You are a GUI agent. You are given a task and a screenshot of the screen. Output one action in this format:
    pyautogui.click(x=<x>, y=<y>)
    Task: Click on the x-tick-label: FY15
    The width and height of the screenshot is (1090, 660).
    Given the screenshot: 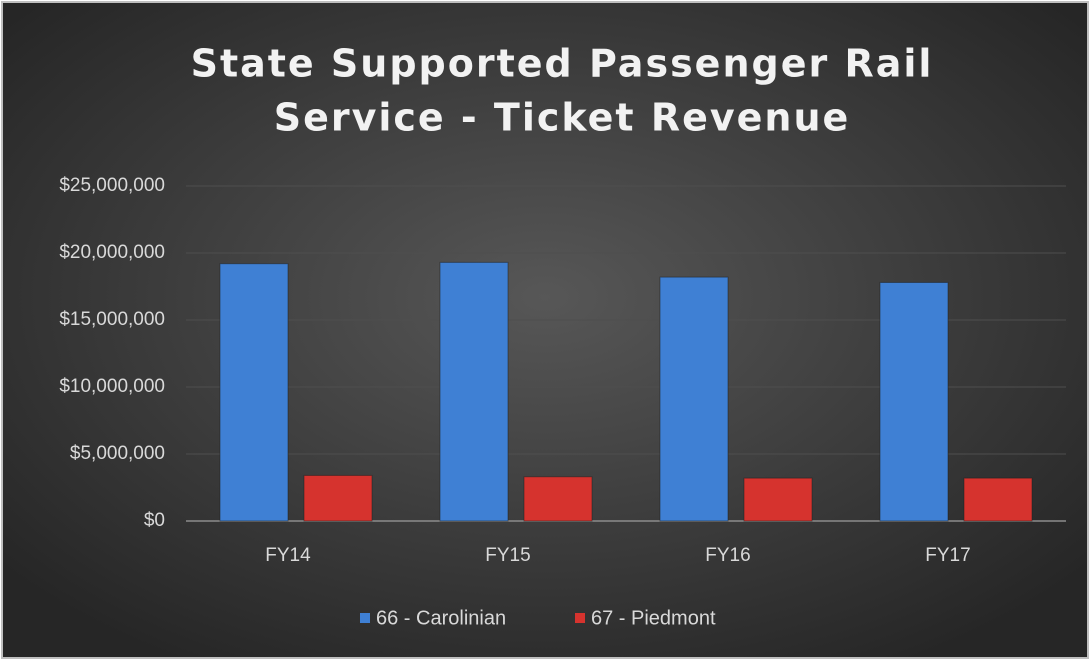 What is the action you would take?
    pyautogui.click(x=507, y=555)
    